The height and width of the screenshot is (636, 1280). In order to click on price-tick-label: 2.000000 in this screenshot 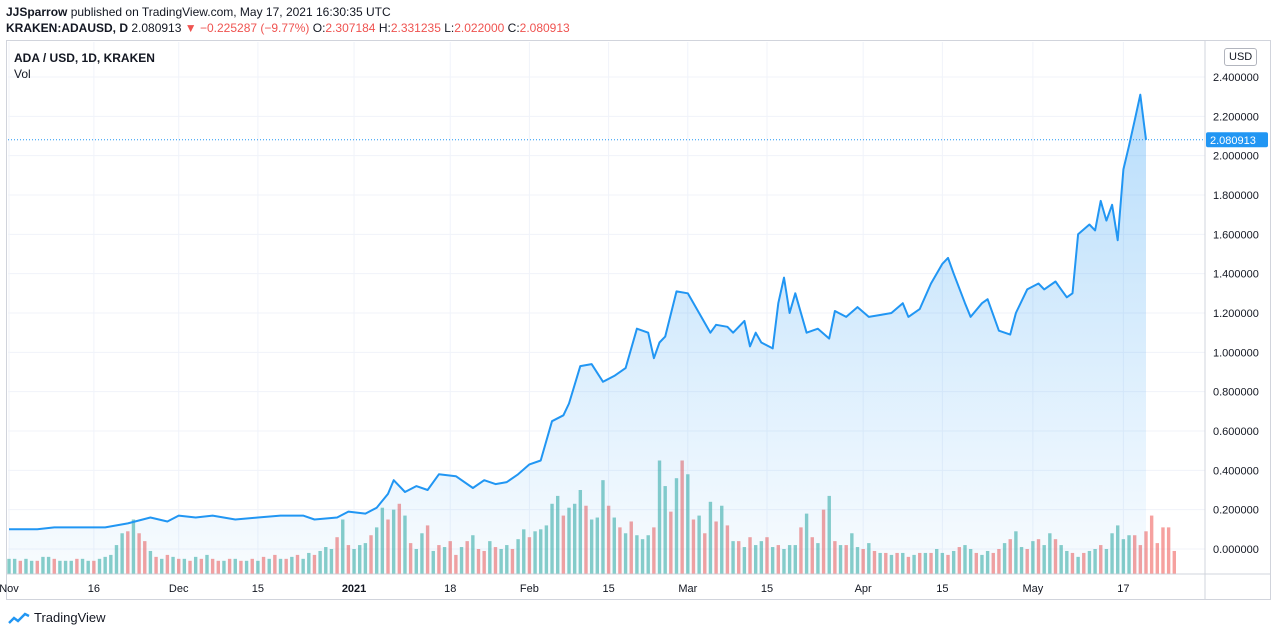, I will do `click(1236, 157)`.